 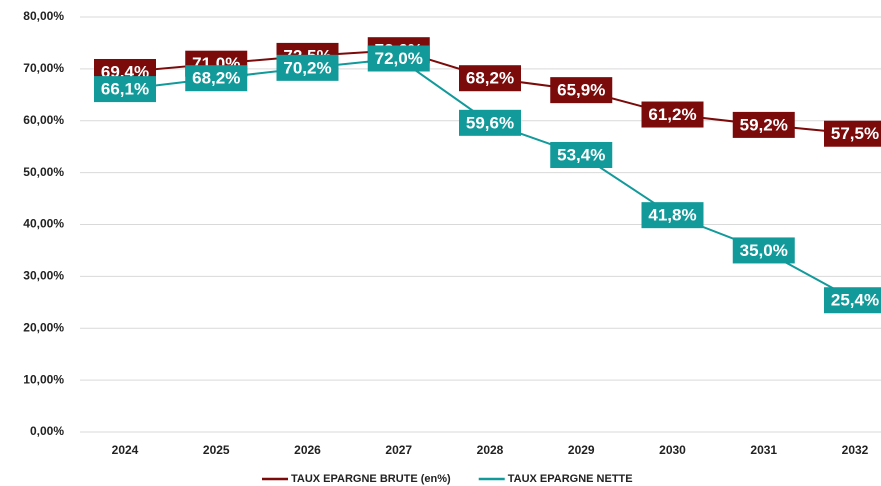 What do you see at coordinates (216, 450) in the screenshot?
I see `x-tick-label: 2025` at bounding box center [216, 450].